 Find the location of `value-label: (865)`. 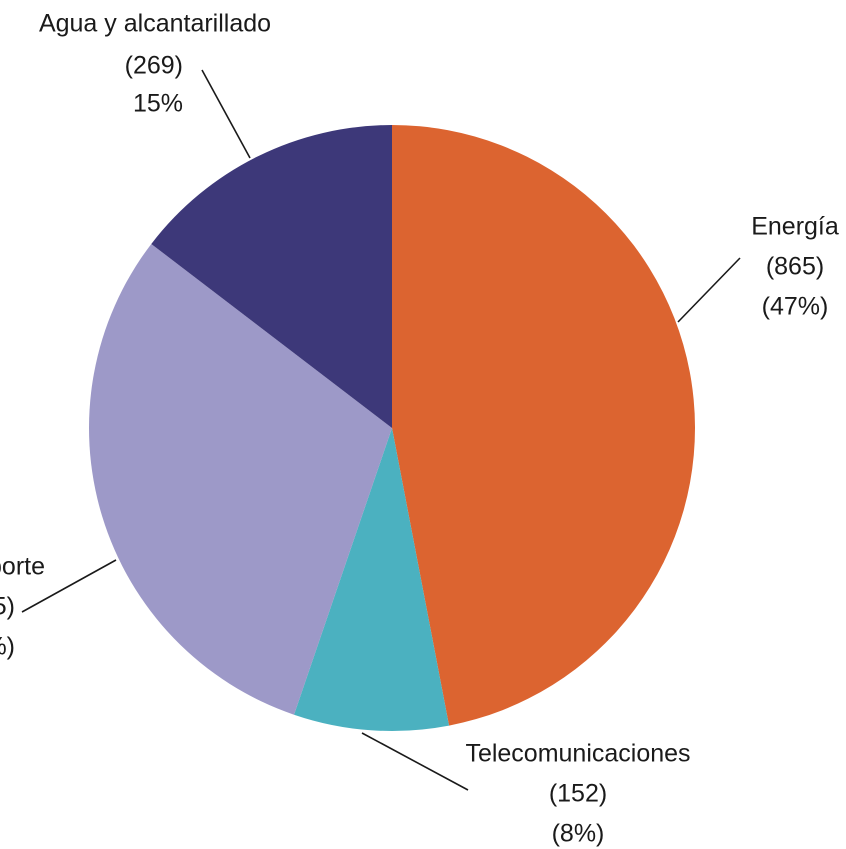

value-label: (865) is located at coordinates (795, 267).